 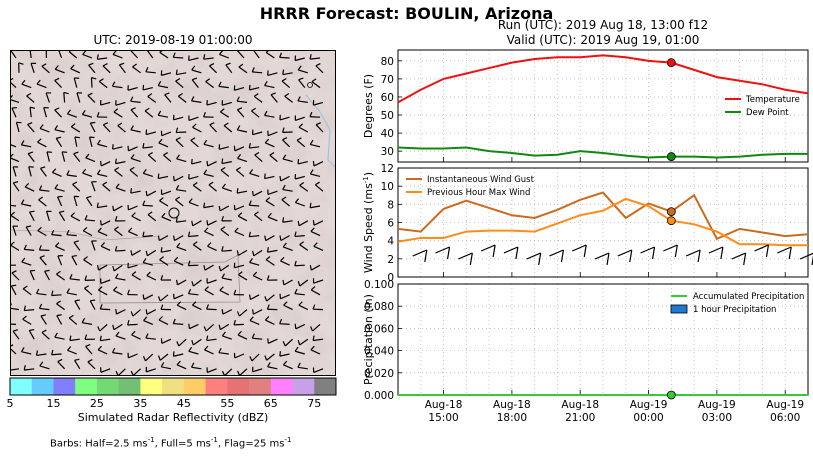 What do you see at coordinates (227, 403) in the screenshot?
I see `colorbar-tick-label: 55` at bounding box center [227, 403].